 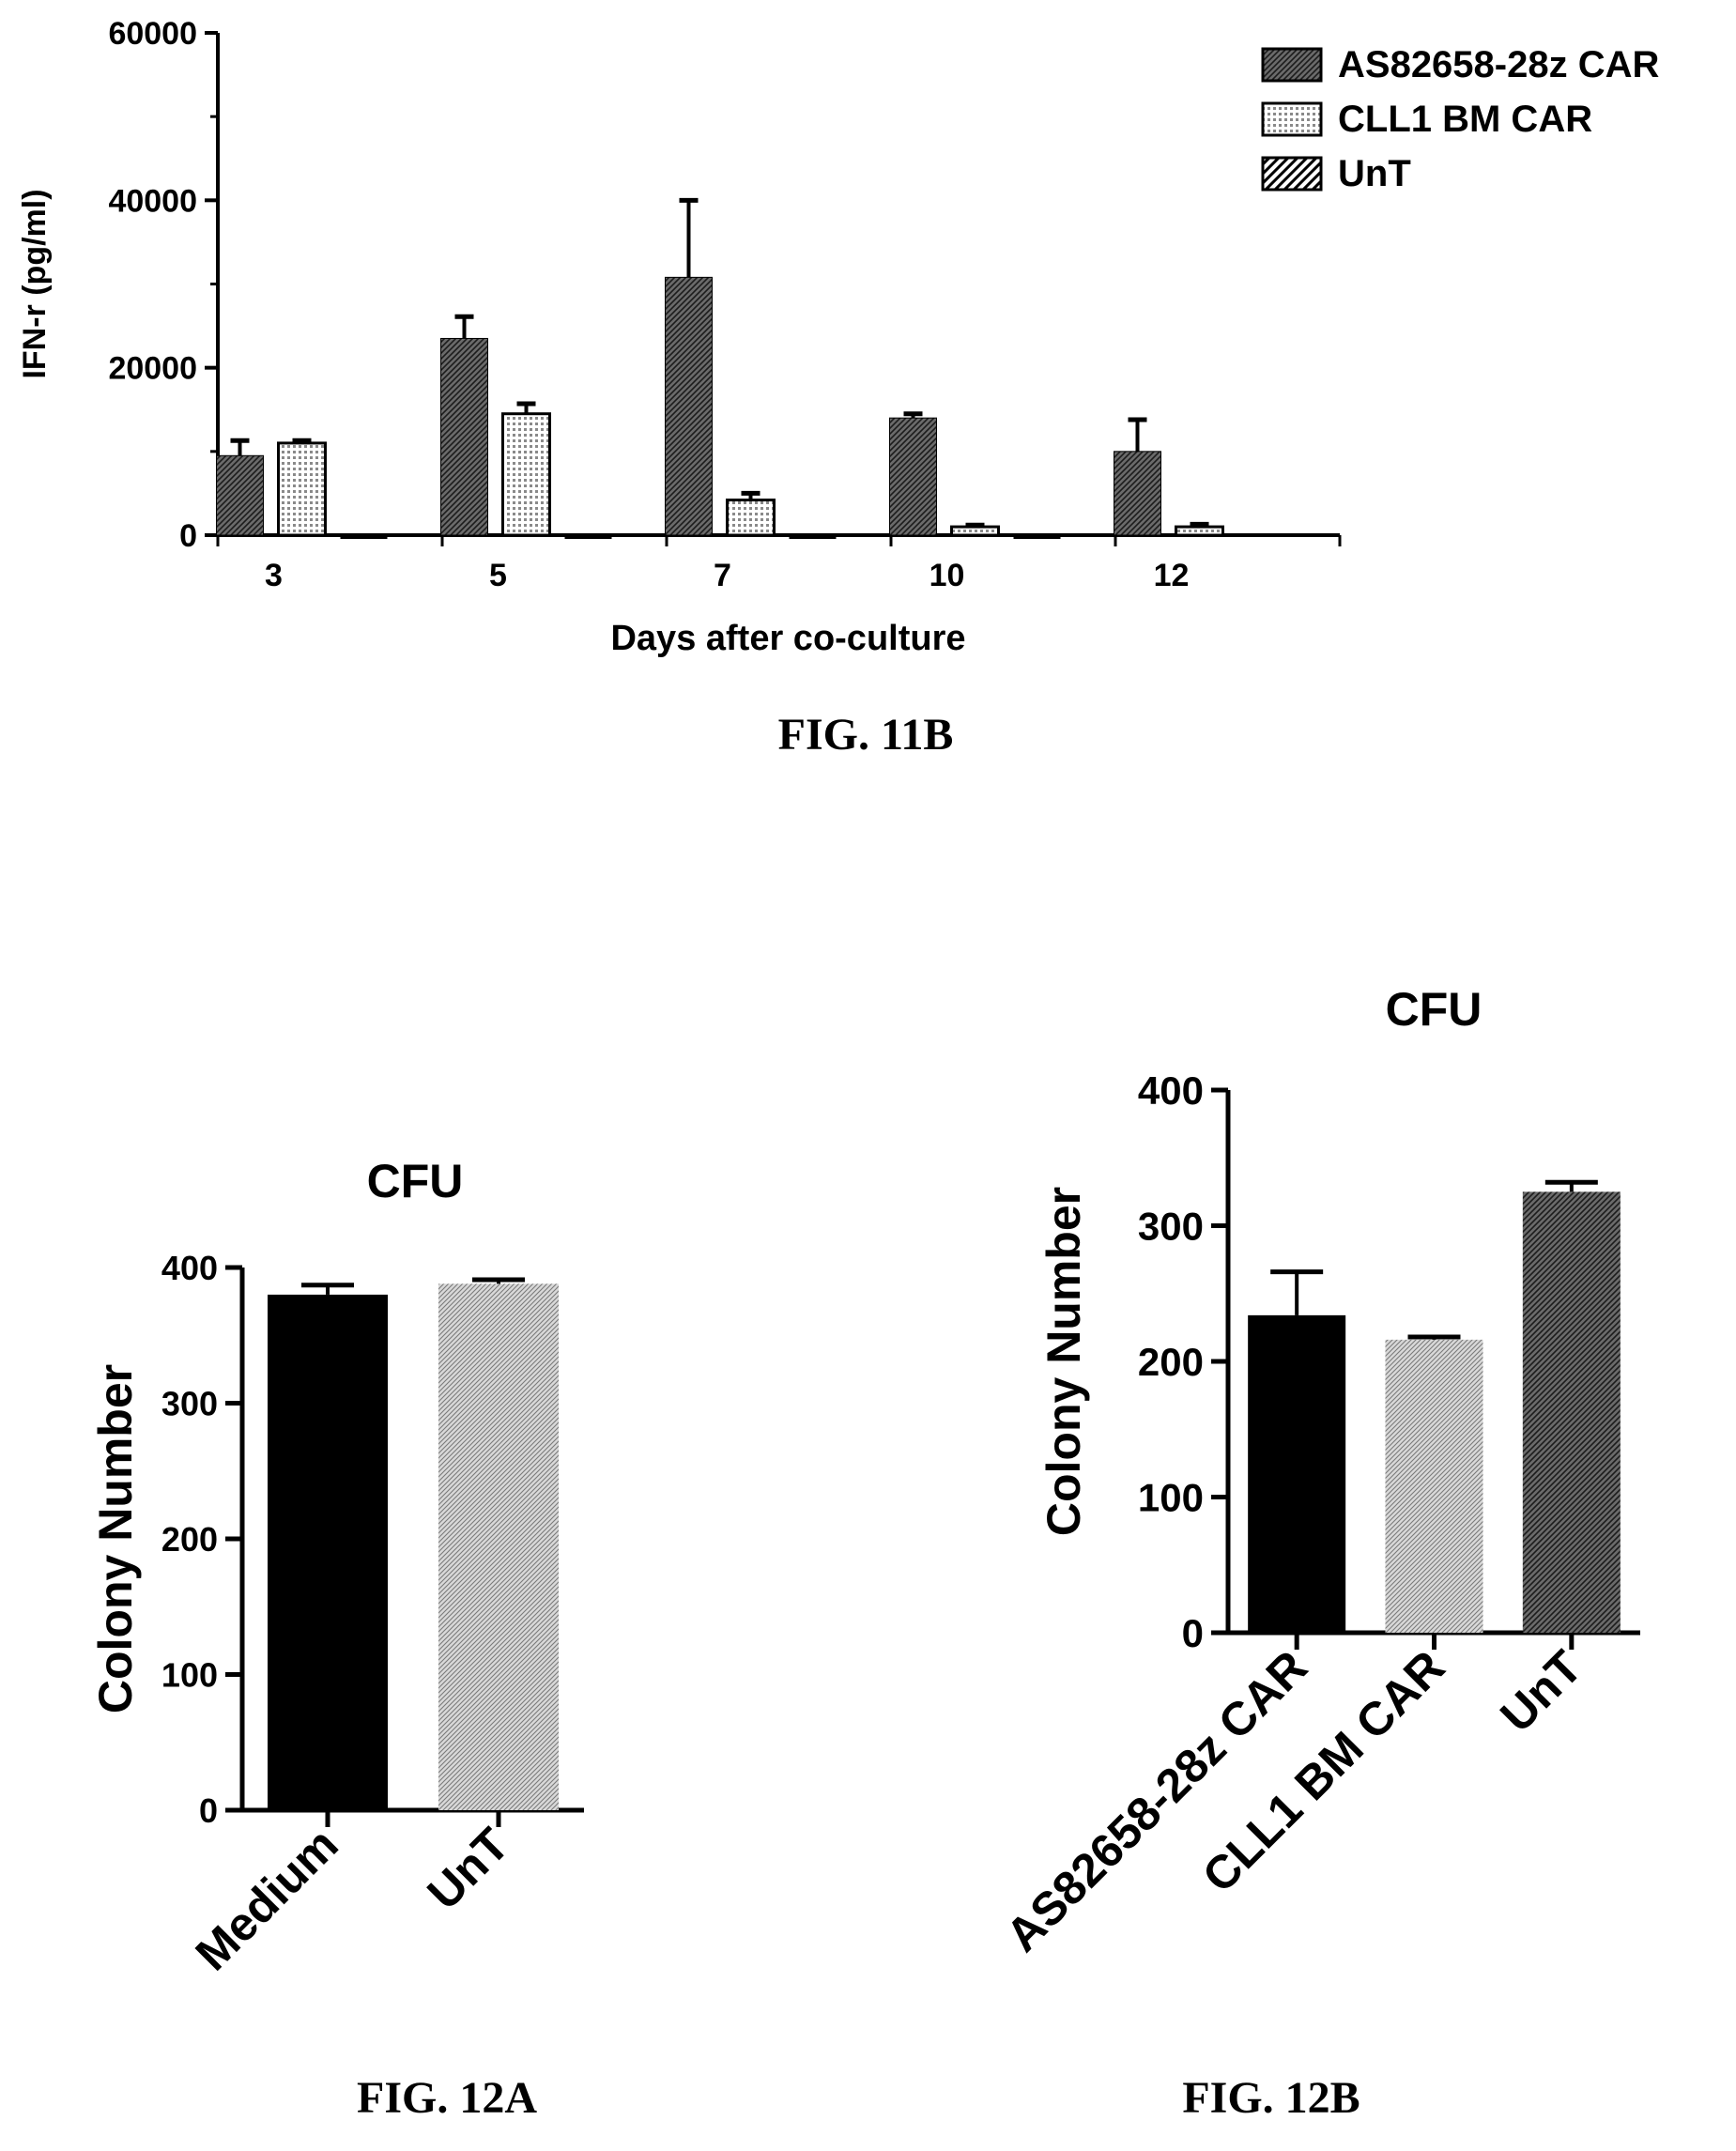 What do you see at coordinates (947, 575) in the screenshot?
I see `fig11b-x-tick-label: 10` at bounding box center [947, 575].